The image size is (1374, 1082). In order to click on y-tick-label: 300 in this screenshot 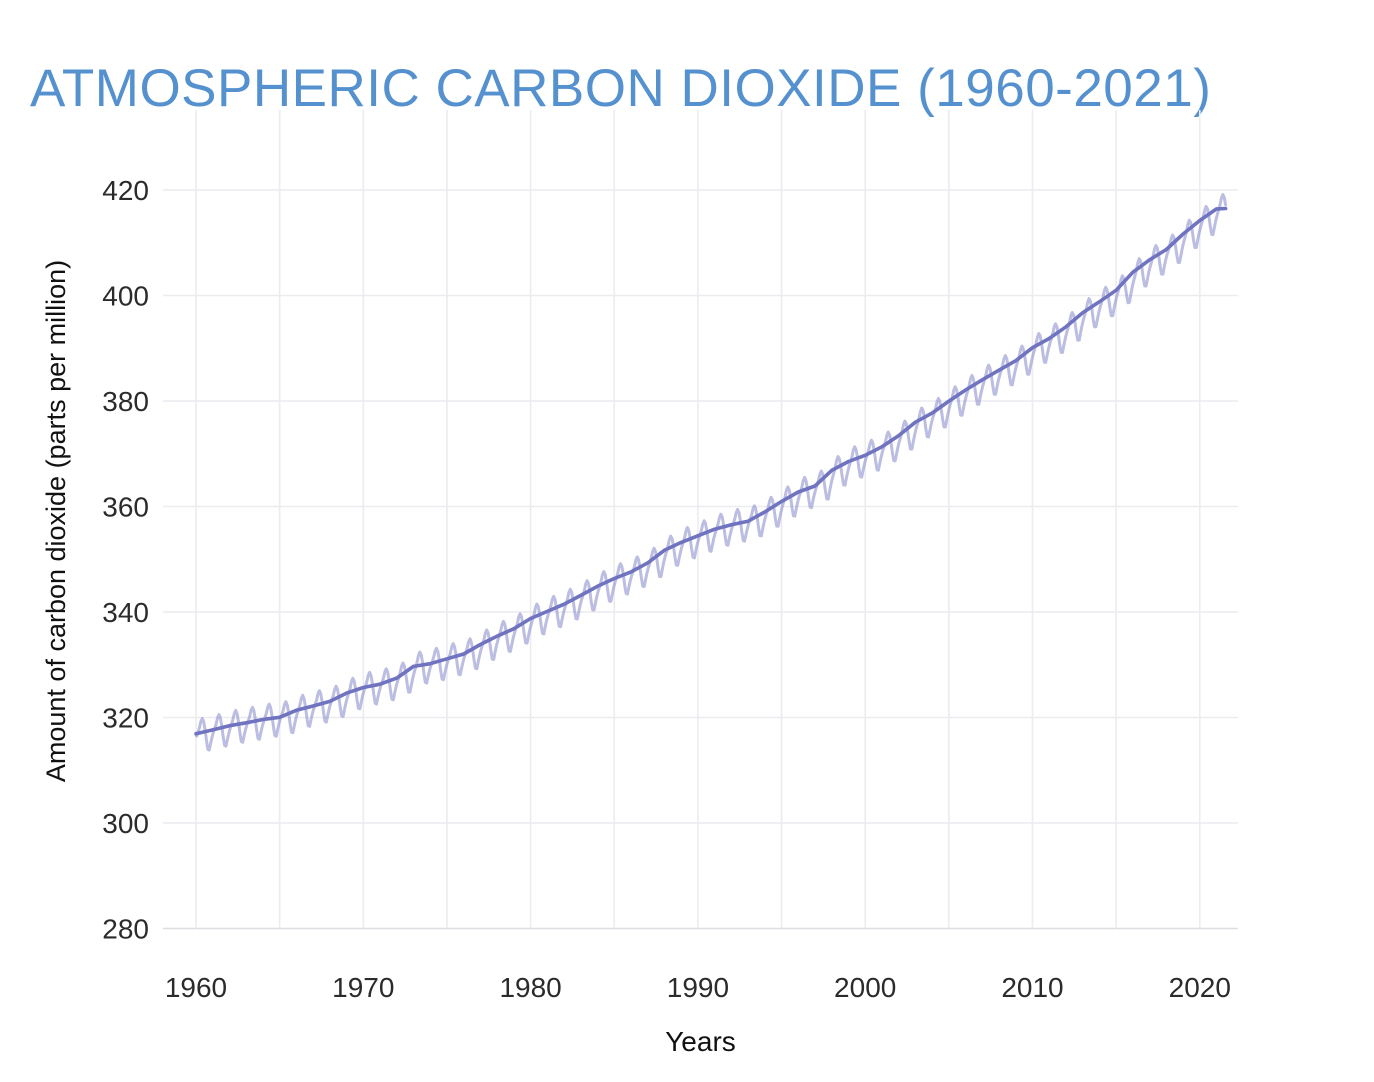, I will do `click(125, 823)`.